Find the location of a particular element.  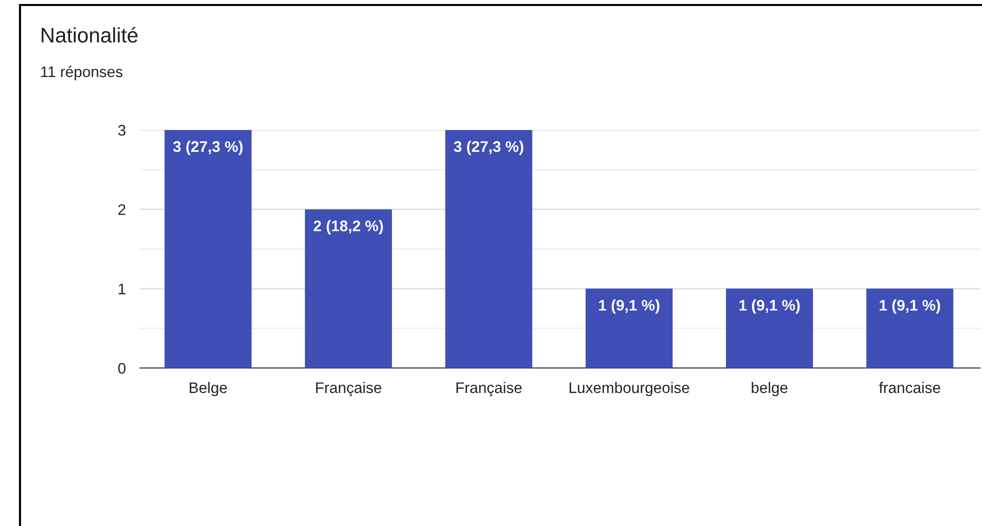

chart-title: Nationalité is located at coordinates (90, 35).